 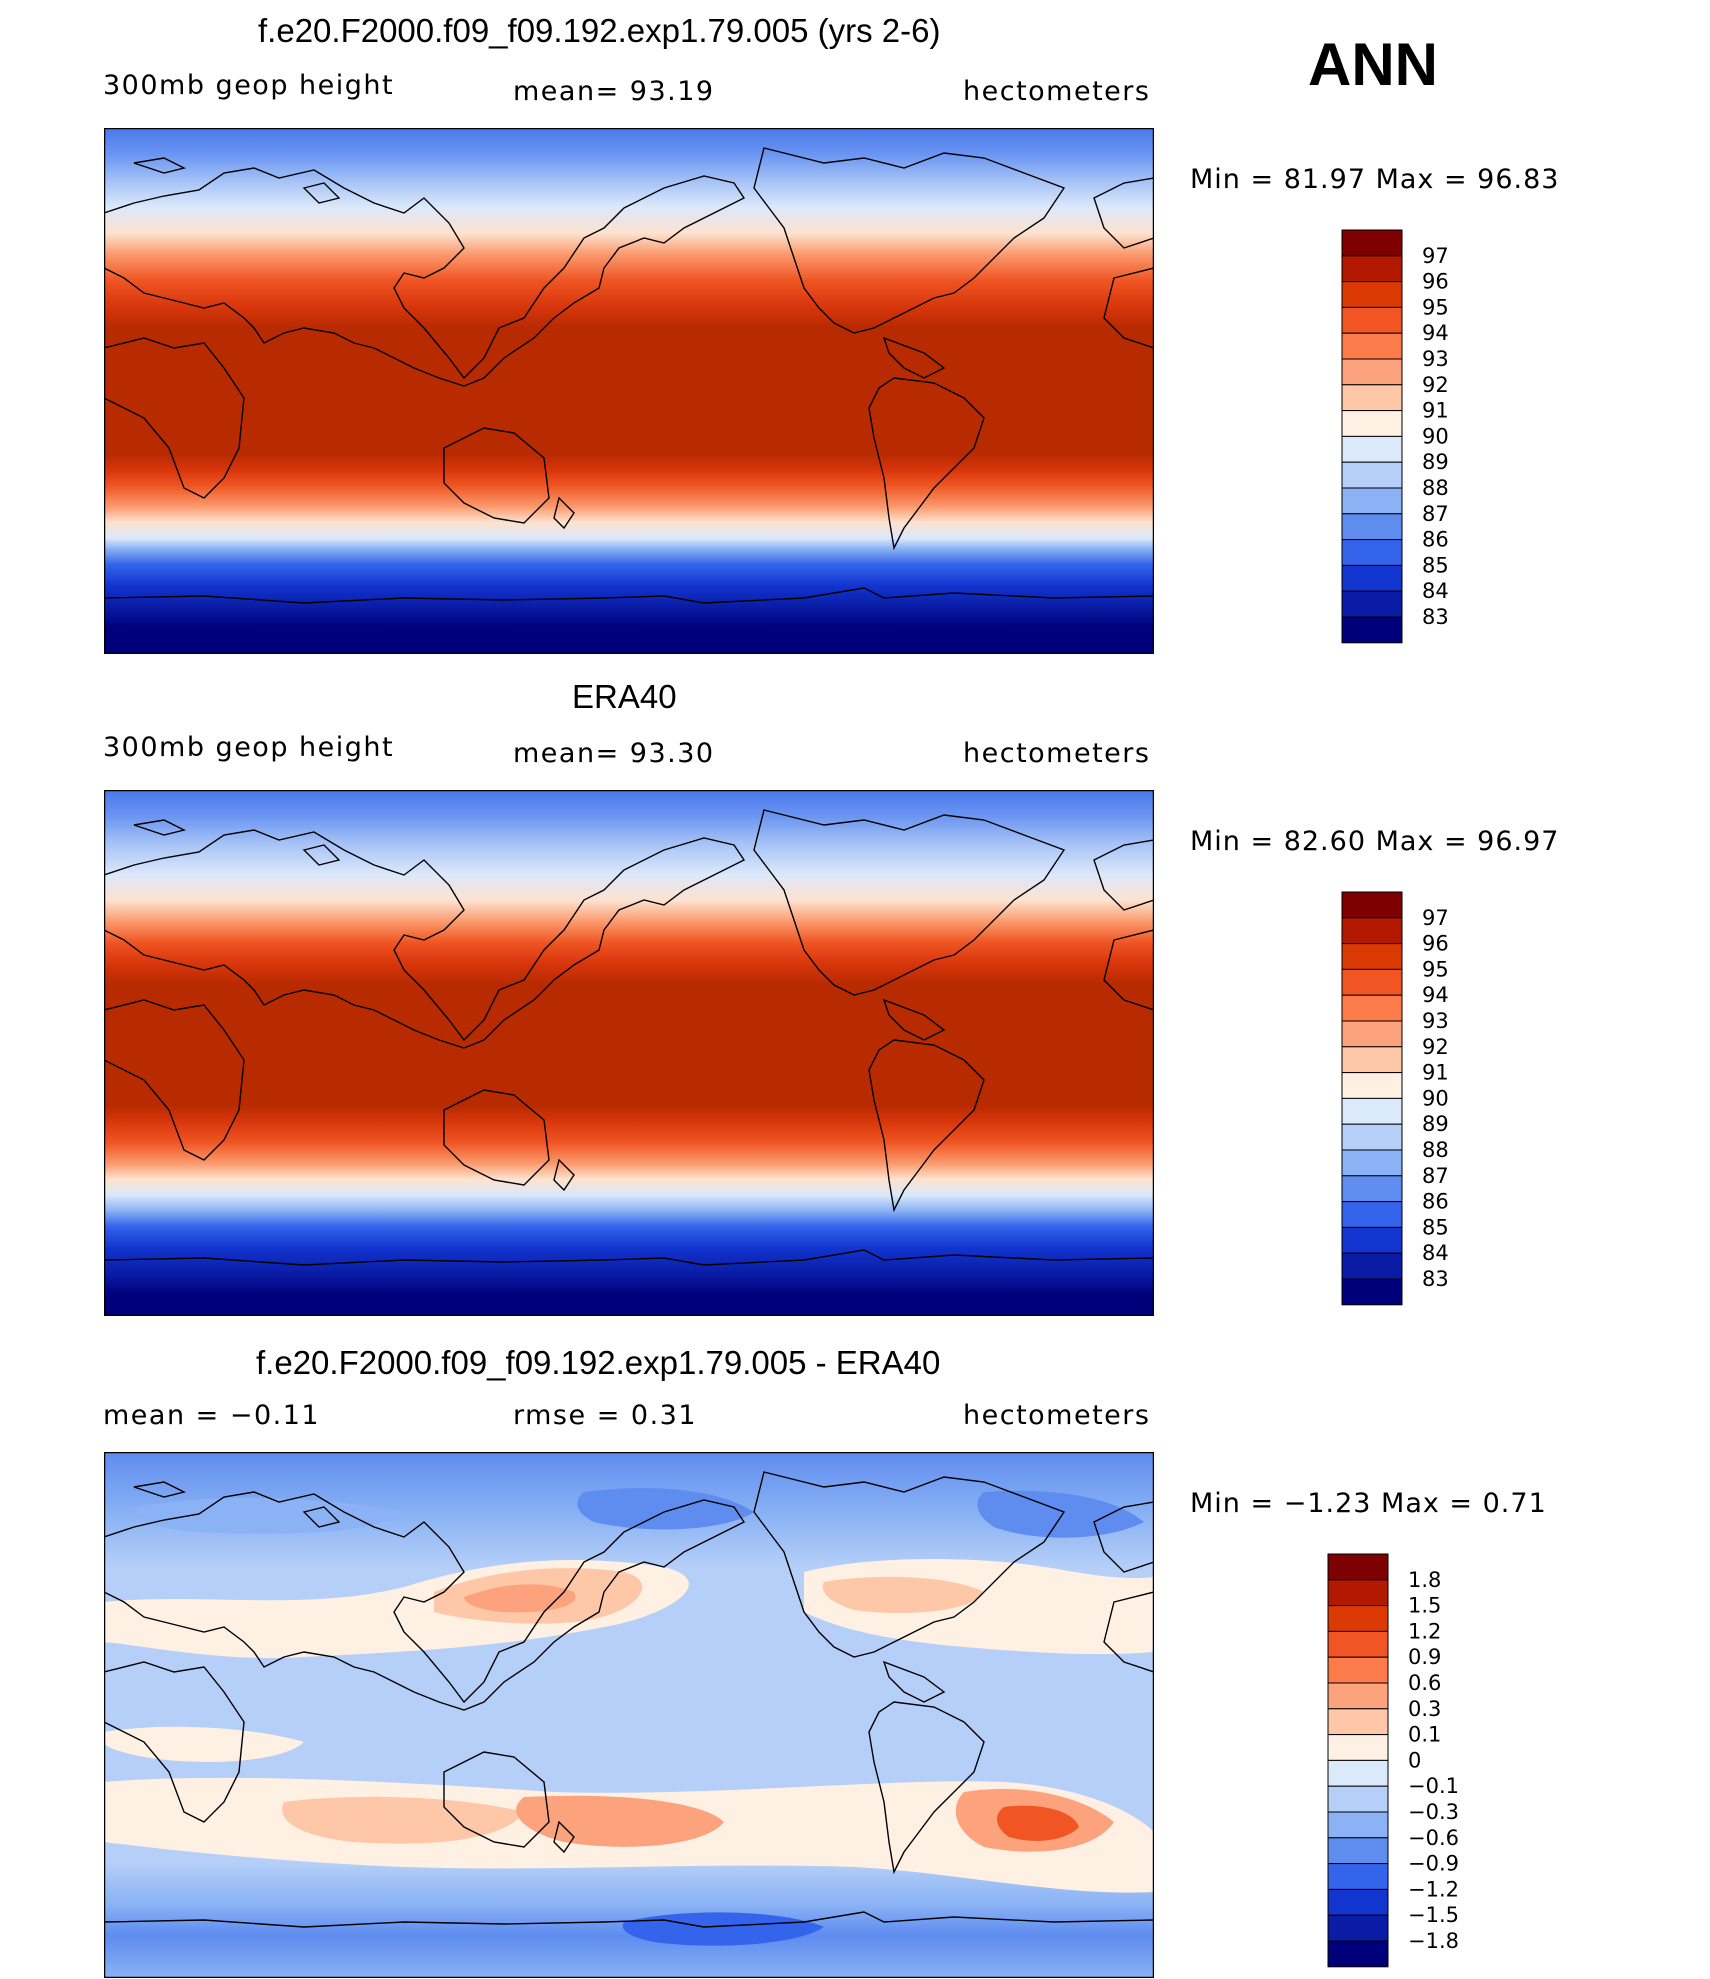 I want to click on panel-3-anomaly-patches, so click(x=629, y=1717).